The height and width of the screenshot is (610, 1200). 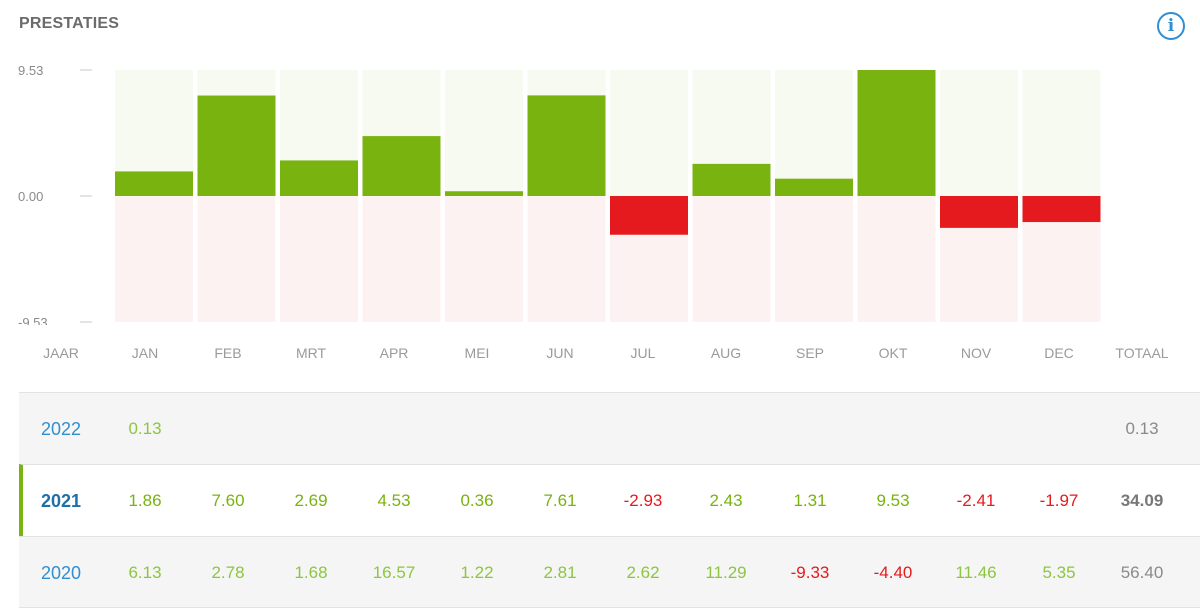 What do you see at coordinates (145, 500) in the screenshot?
I see `table-cell: 1.86` at bounding box center [145, 500].